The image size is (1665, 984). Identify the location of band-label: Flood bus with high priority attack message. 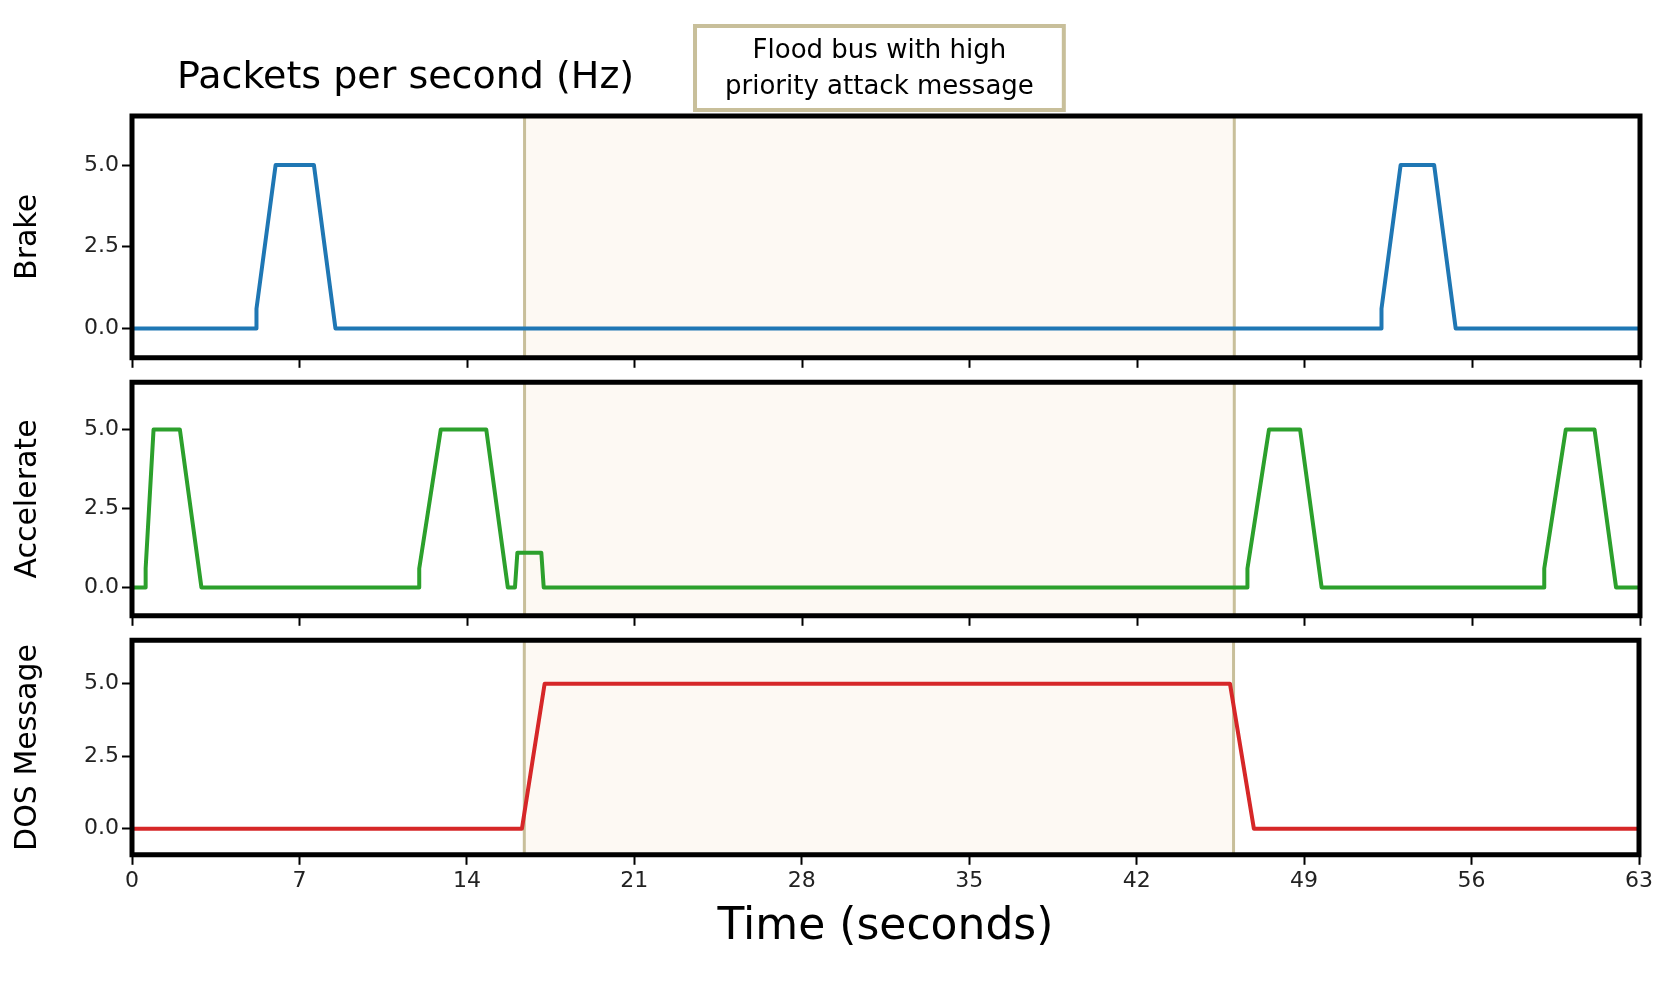
(879, 66).